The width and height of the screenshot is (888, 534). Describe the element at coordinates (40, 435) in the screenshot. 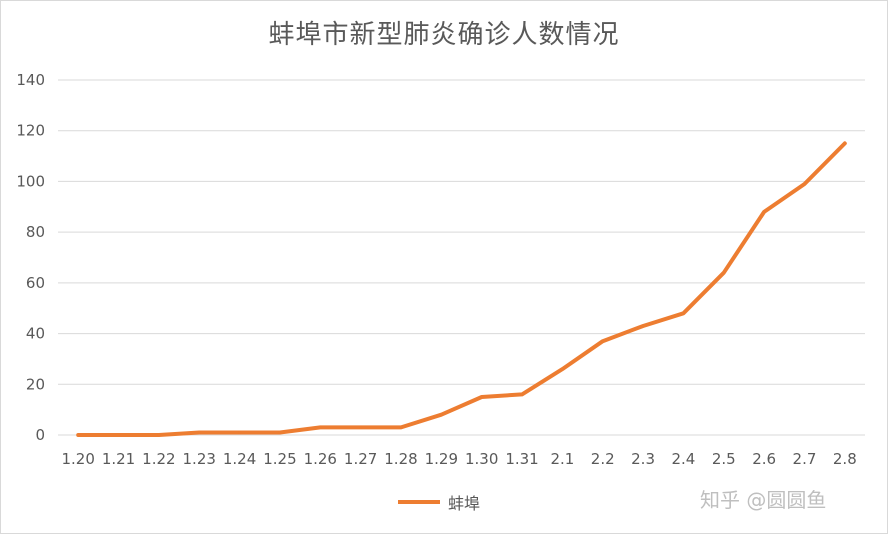

I see `y-tick-label: 0` at that location.